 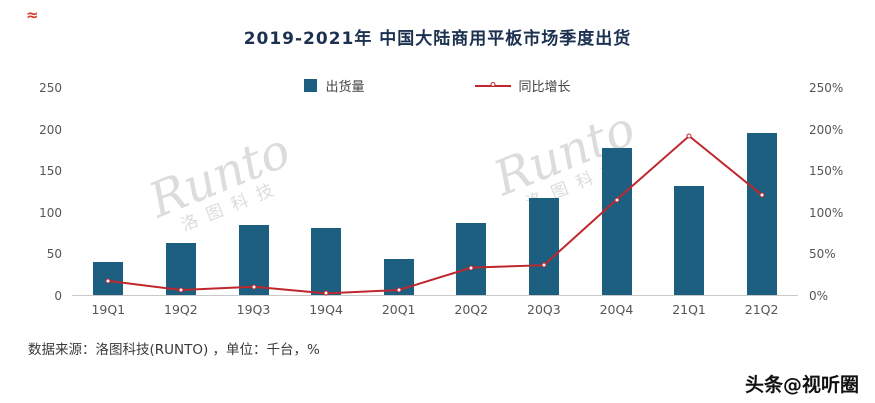 What do you see at coordinates (108, 309) in the screenshot?
I see `x-label-19Q1: 19Q1` at bounding box center [108, 309].